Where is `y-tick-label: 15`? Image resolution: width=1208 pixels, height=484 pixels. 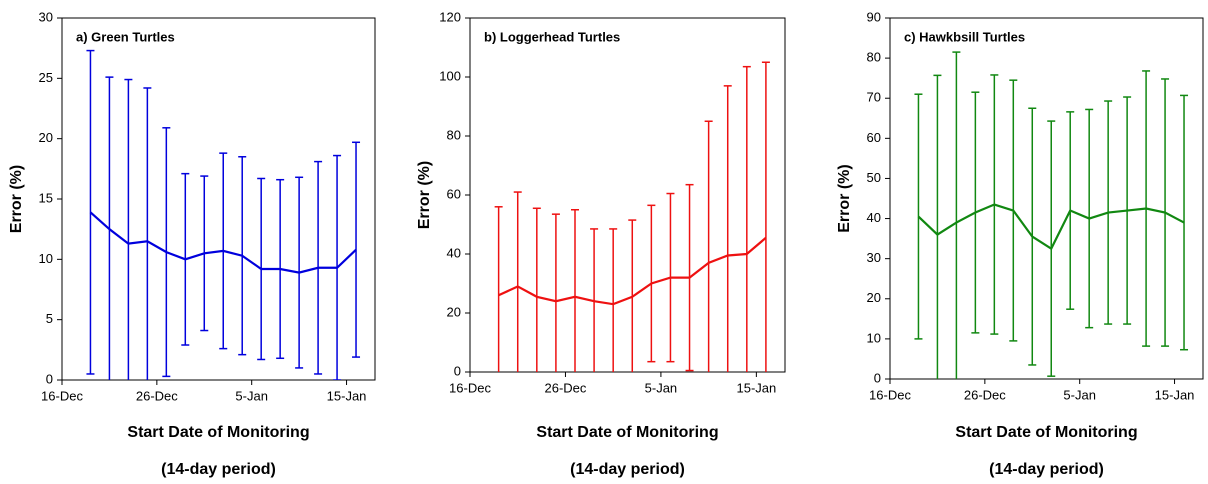
y-tick-label: 15 is located at coordinates (46, 197).